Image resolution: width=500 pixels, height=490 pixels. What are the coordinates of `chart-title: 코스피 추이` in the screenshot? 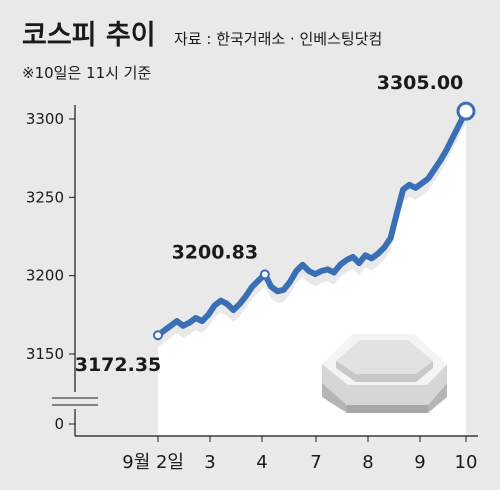 It's located at (89, 35).